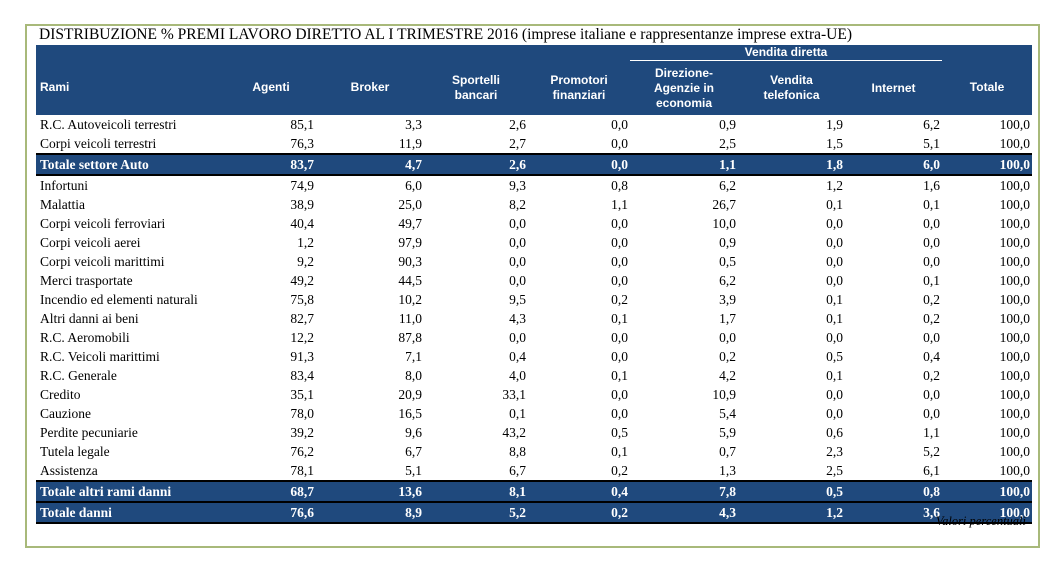 This screenshot has height=572, width=1064. What do you see at coordinates (534, 375) in the screenshot?
I see `table-row: R.C. Generale 83,4 8,0 4,0 0,1 4,2 0,1 0,2 100,0` at bounding box center [534, 375].